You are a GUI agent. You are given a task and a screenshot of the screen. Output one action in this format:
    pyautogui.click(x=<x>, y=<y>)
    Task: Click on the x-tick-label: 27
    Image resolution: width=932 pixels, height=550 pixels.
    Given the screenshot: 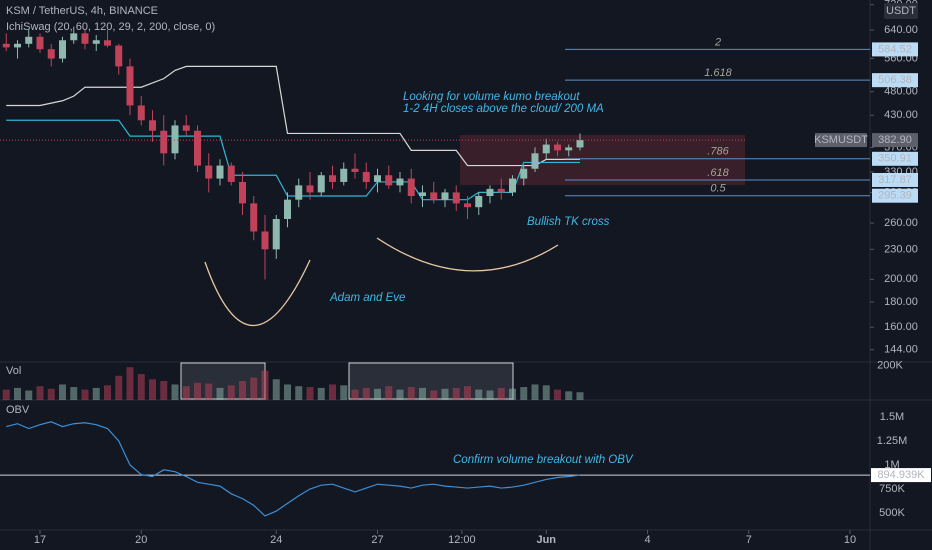 What is the action you would take?
    pyautogui.click(x=377, y=540)
    